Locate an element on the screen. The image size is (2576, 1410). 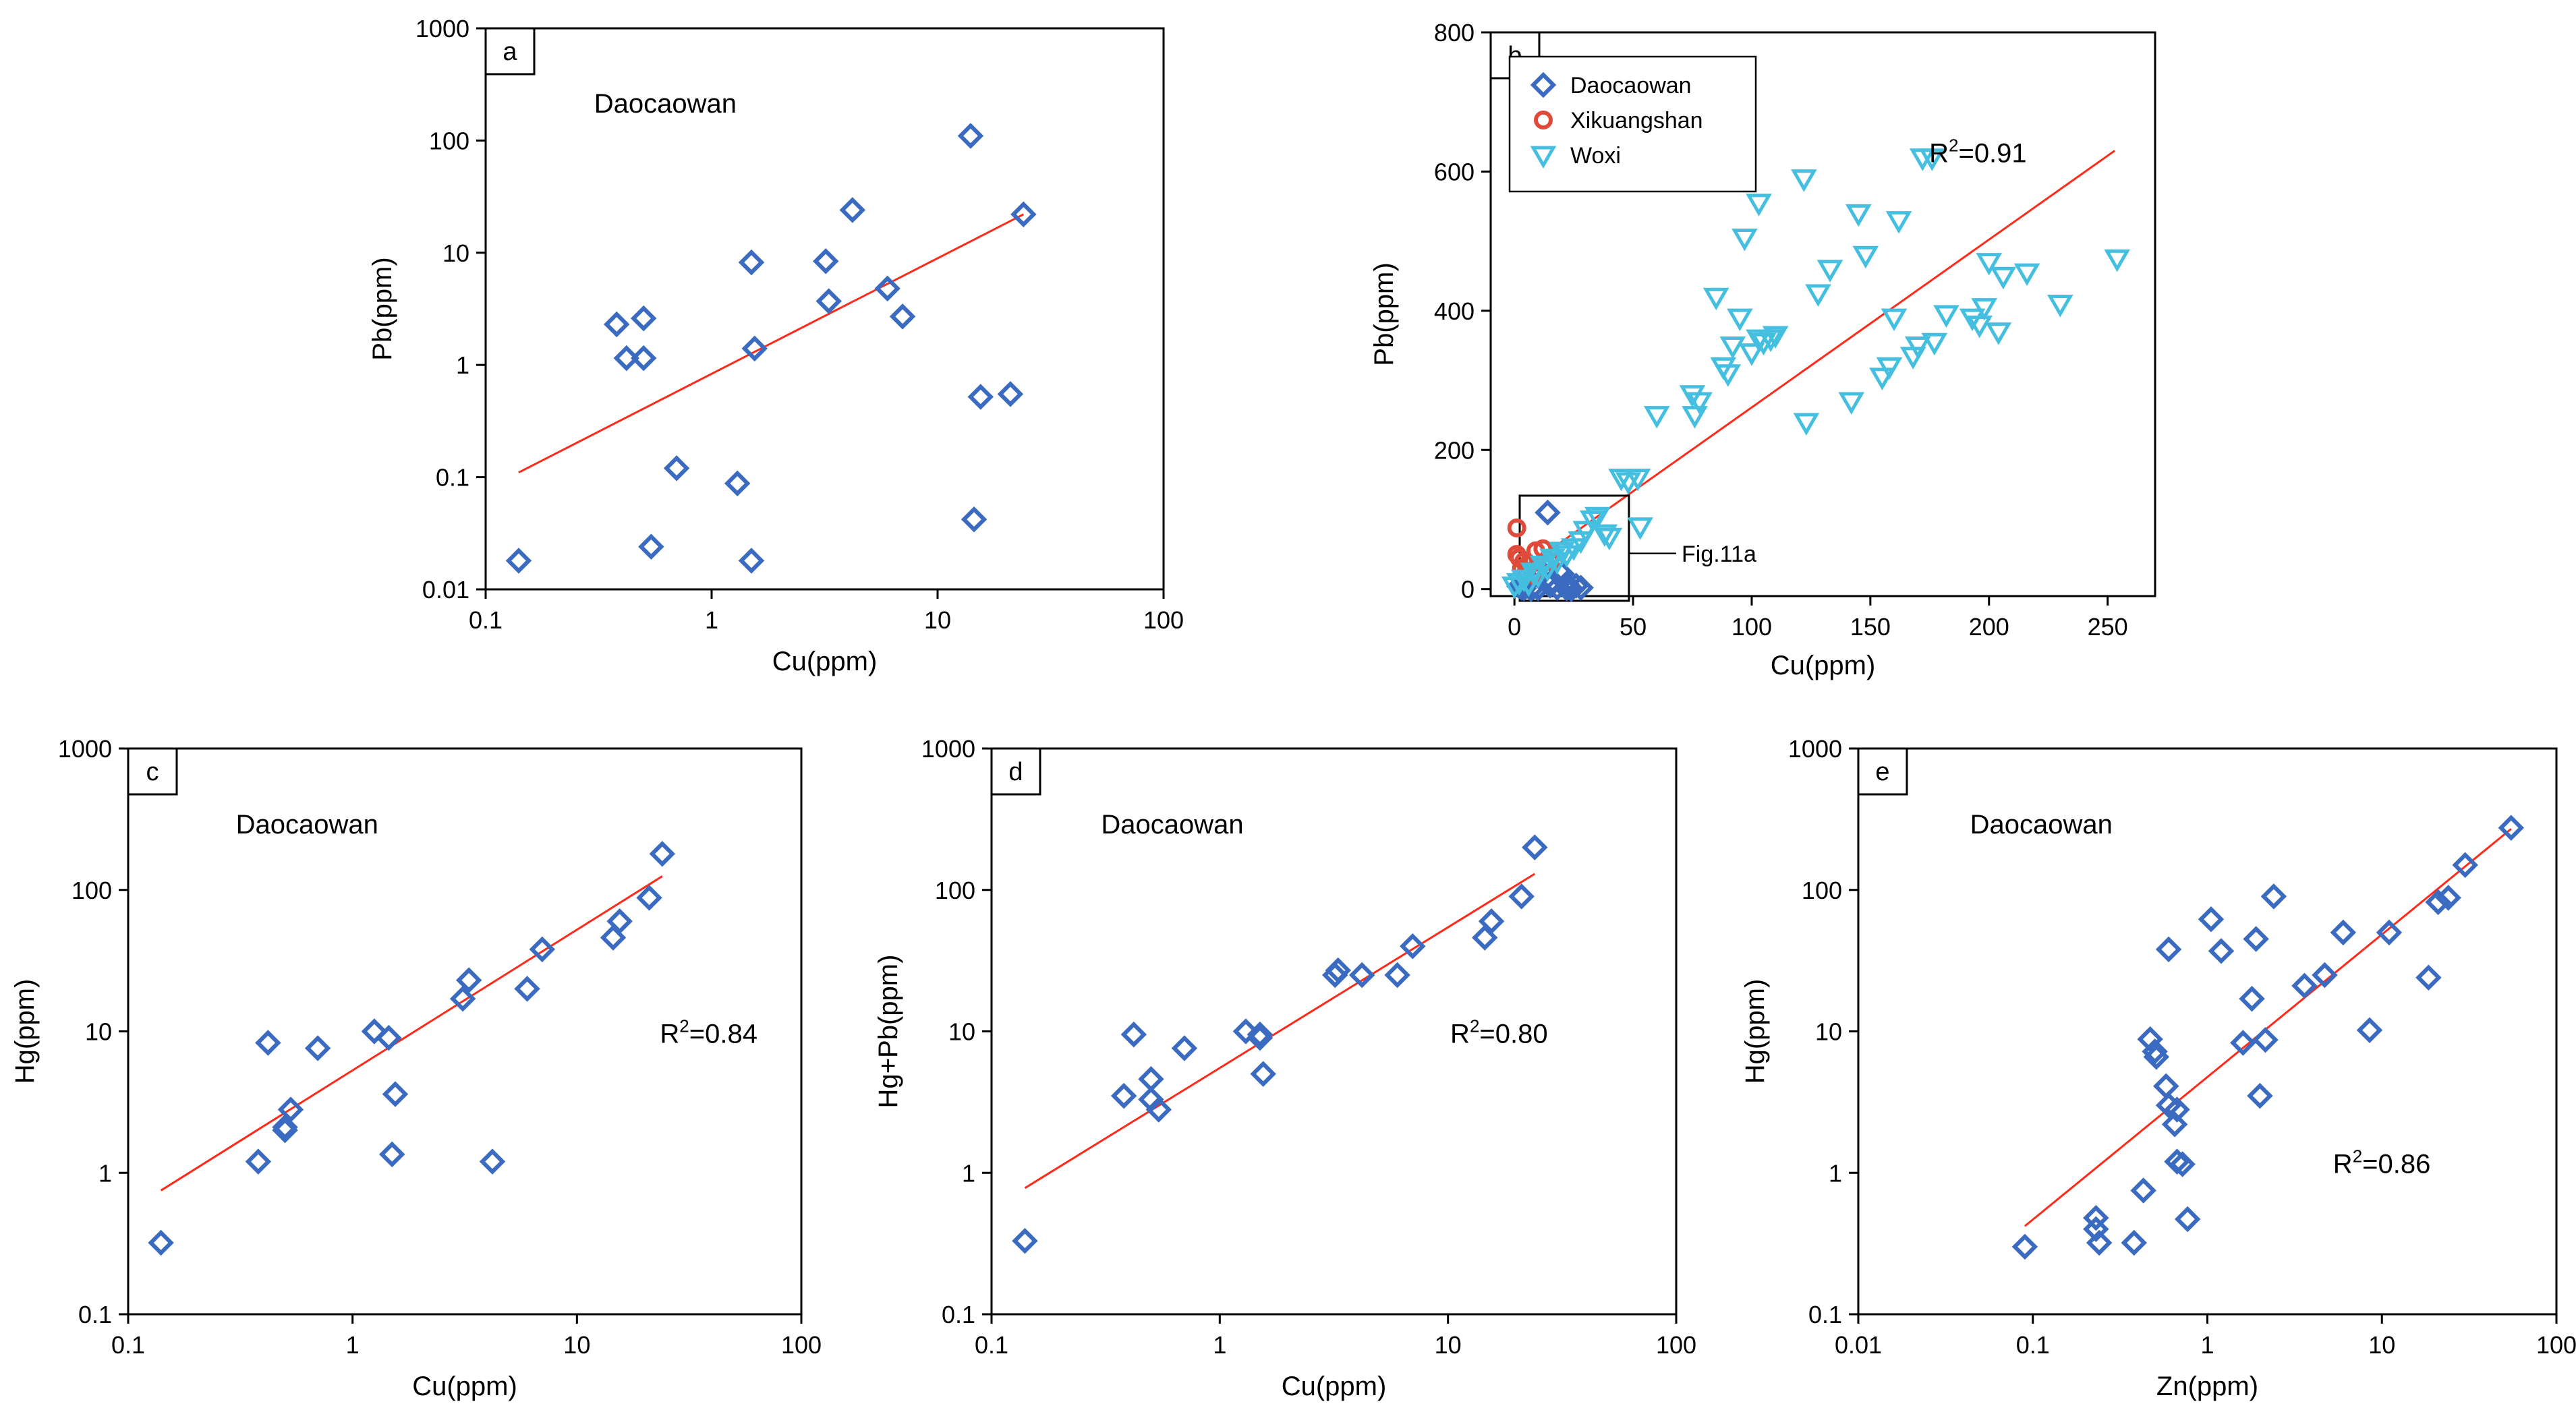
r-squared-label: R2=0.80 is located at coordinates (1499, 1032).